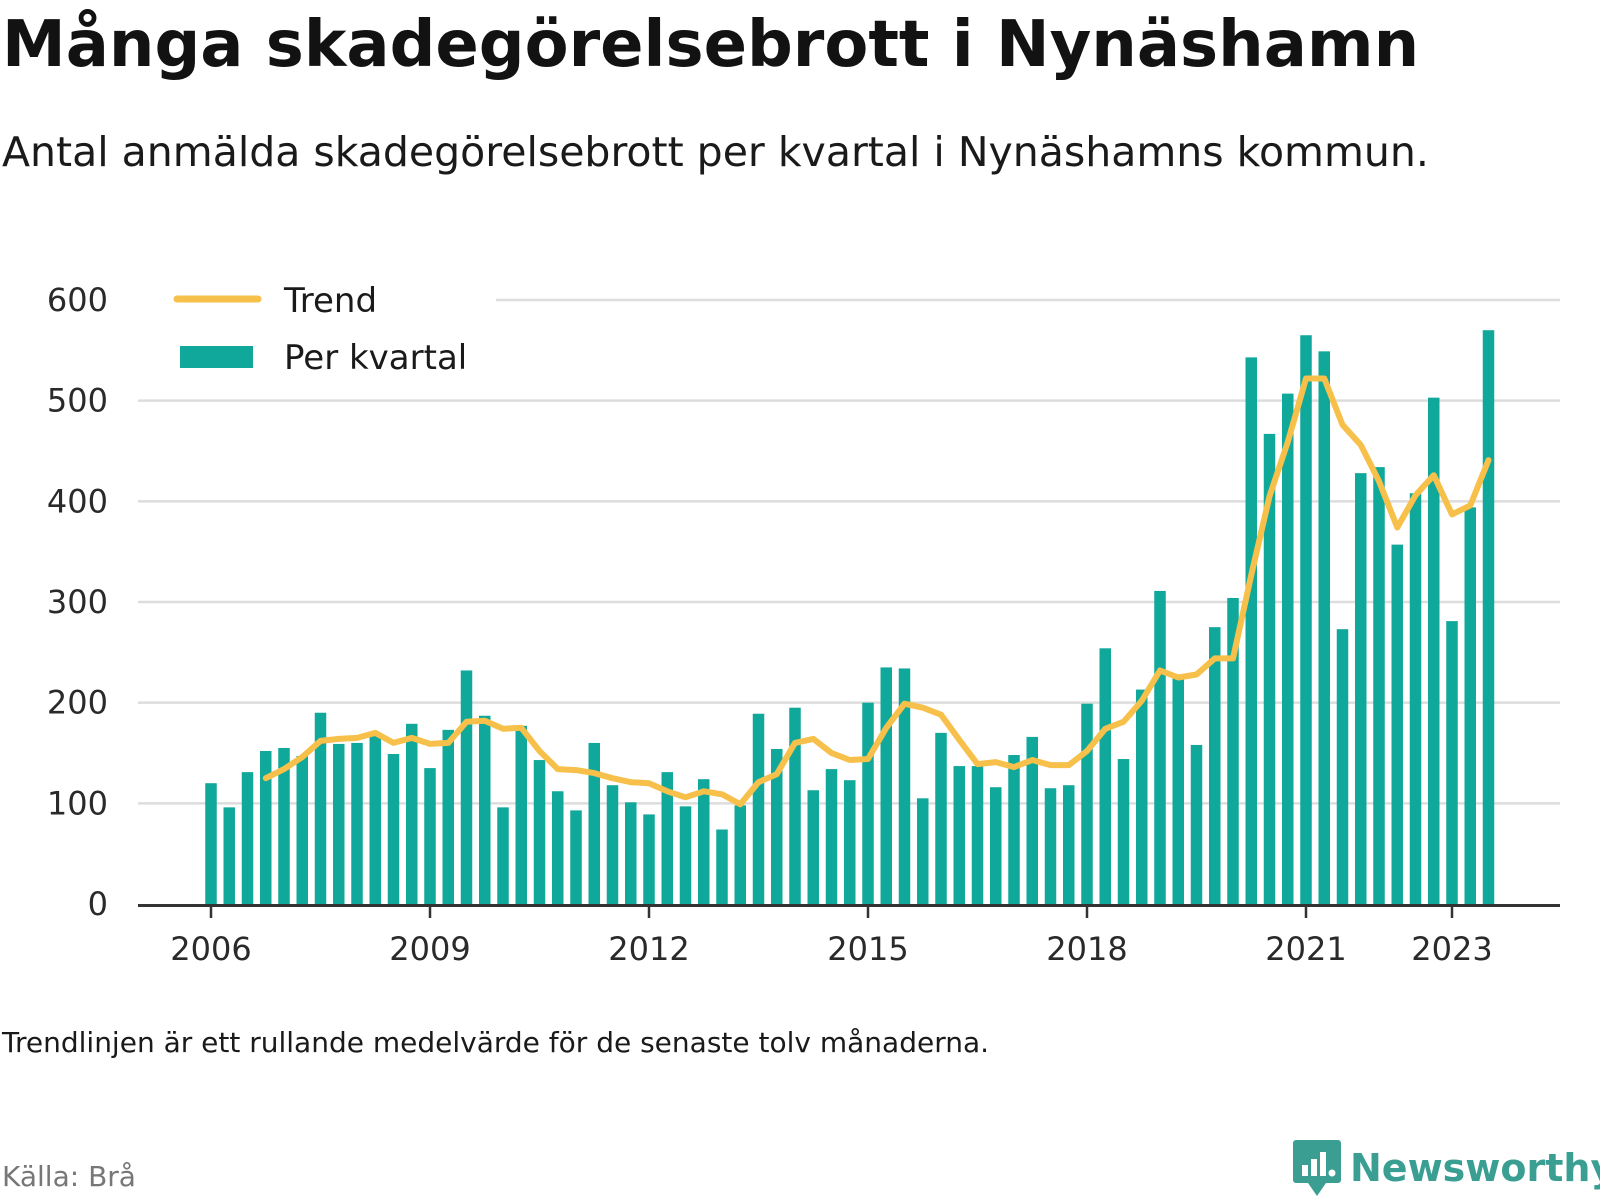 This screenshot has width=1600, height=1200. Describe the element at coordinates (316, 332) in the screenshot. I see `legend: Trend Per kvartal` at that location.